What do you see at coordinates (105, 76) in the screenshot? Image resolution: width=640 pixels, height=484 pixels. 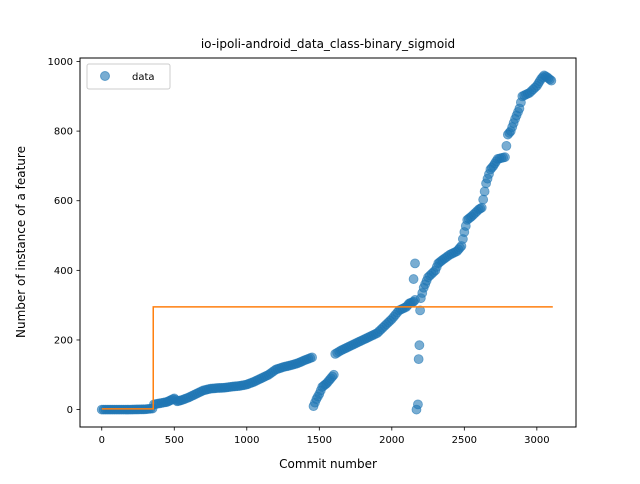 I see `legend-marker-data` at bounding box center [105, 76].